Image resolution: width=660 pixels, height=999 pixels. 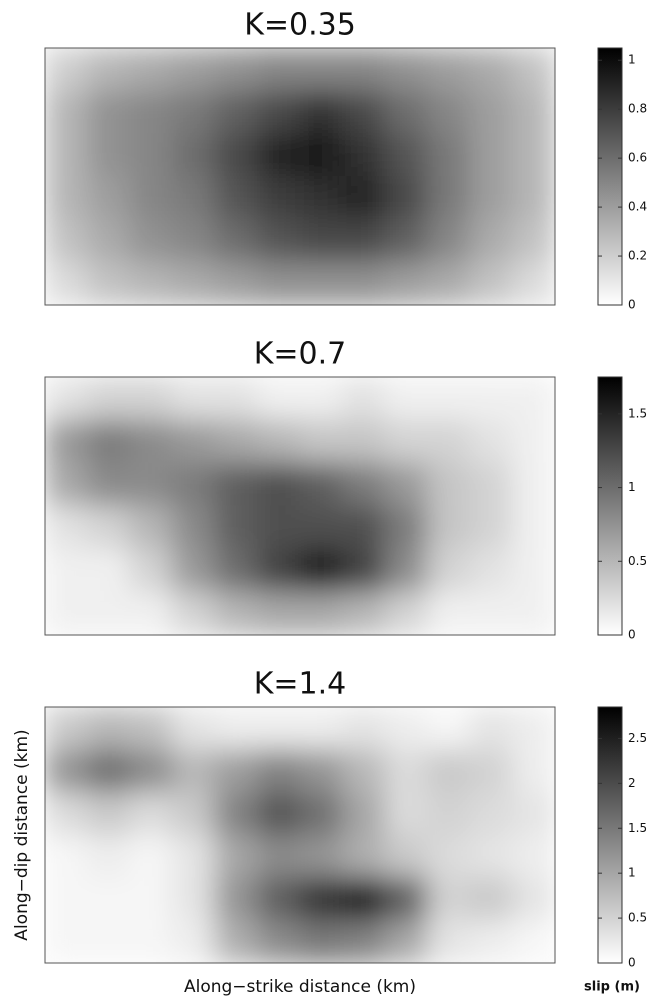 What do you see at coordinates (300, 354) in the screenshot?
I see `panel-title: K=0.7` at bounding box center [300, 354].